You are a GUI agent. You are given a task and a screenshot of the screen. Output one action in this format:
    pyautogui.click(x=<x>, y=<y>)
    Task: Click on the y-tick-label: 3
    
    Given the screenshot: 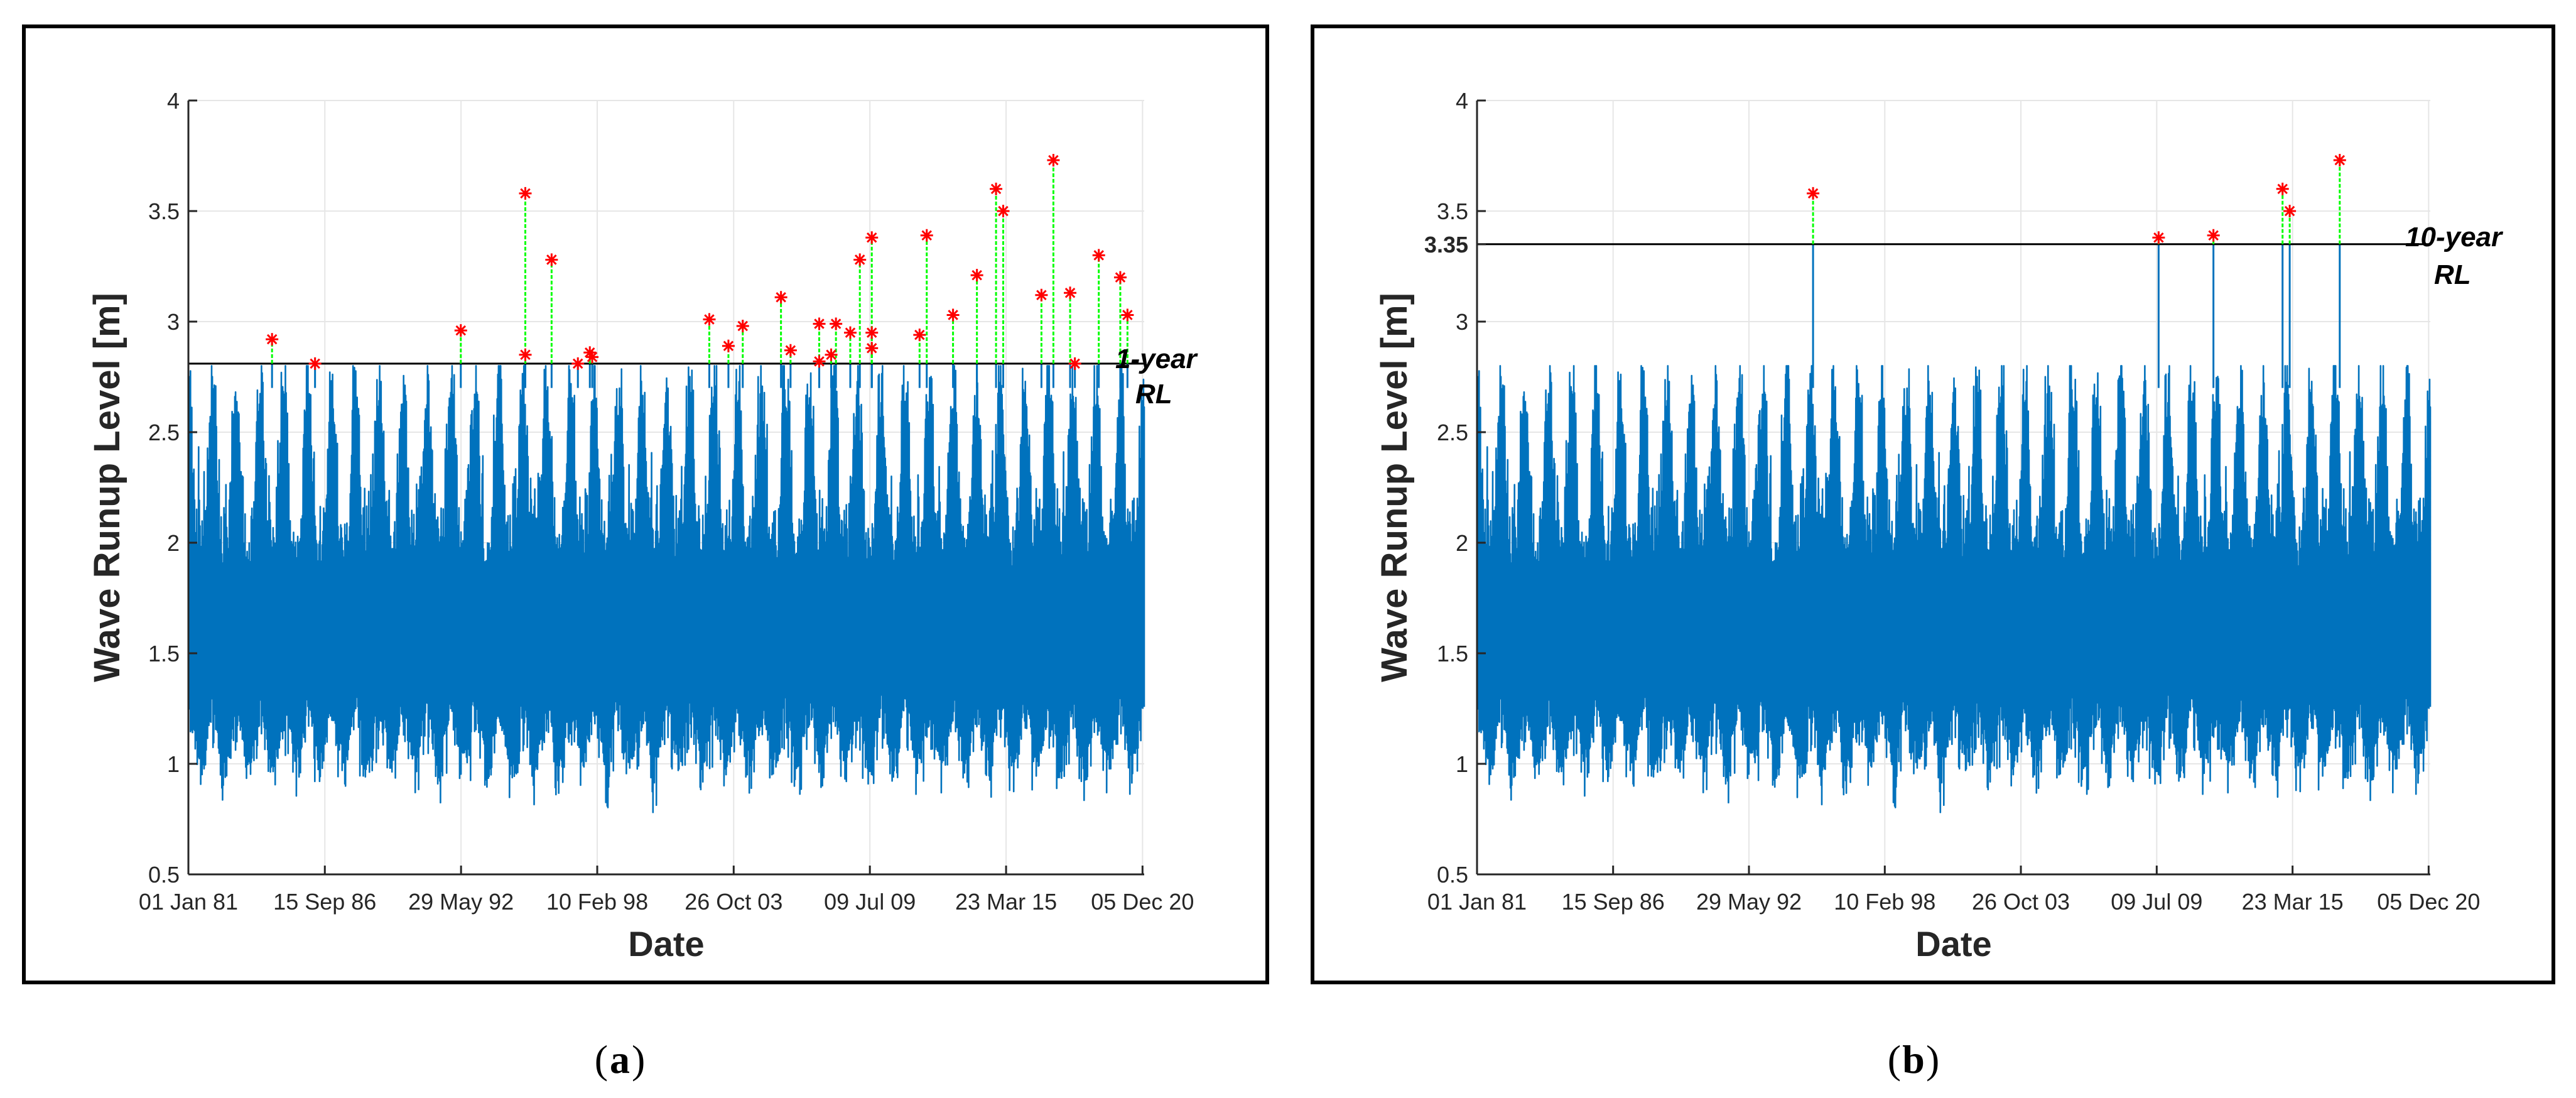 What is the action you would take?
    pyautogui.click(x=173, y=322)
    